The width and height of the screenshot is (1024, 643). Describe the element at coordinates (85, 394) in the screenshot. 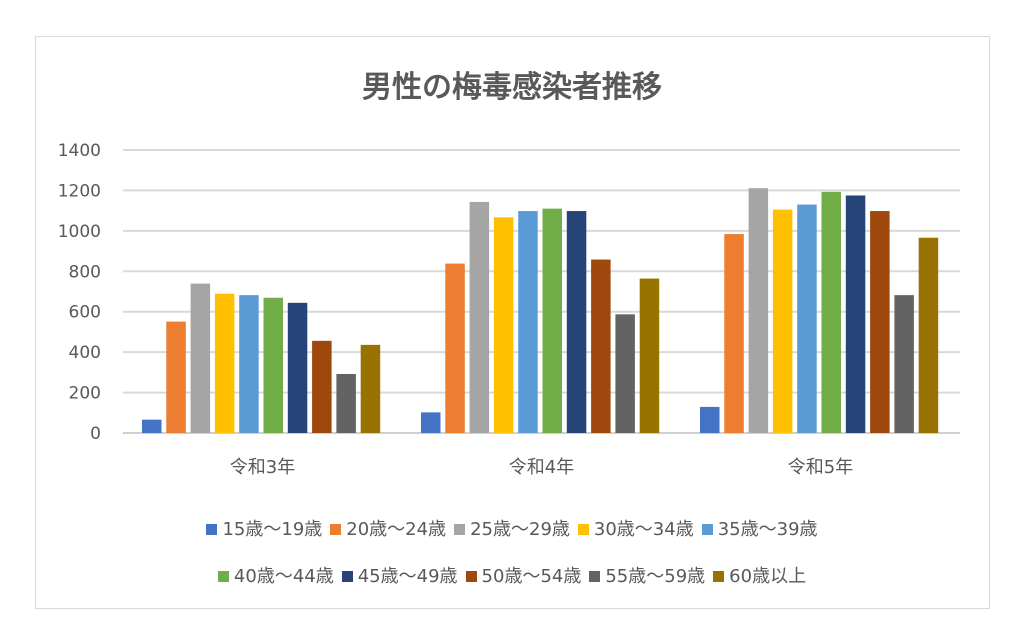

I see `y-tick-label: 200` at that location.